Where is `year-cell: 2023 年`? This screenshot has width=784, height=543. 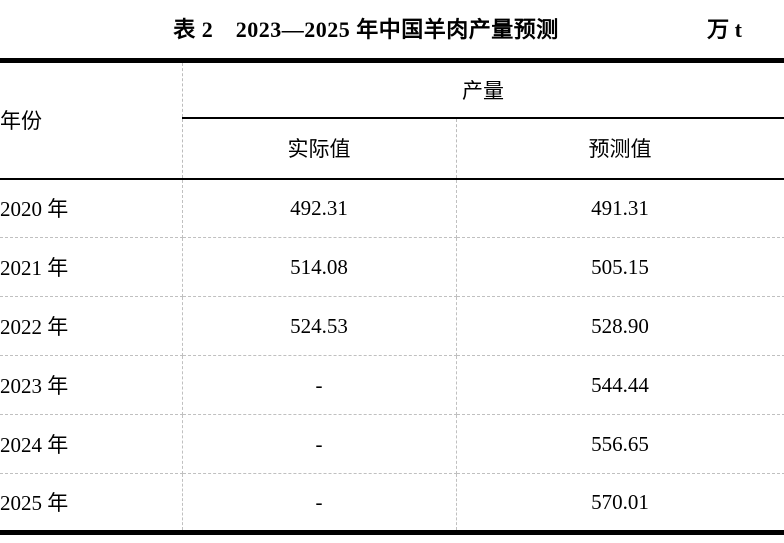 year-cell: 2023 年 is located at coordinates (91, 385).